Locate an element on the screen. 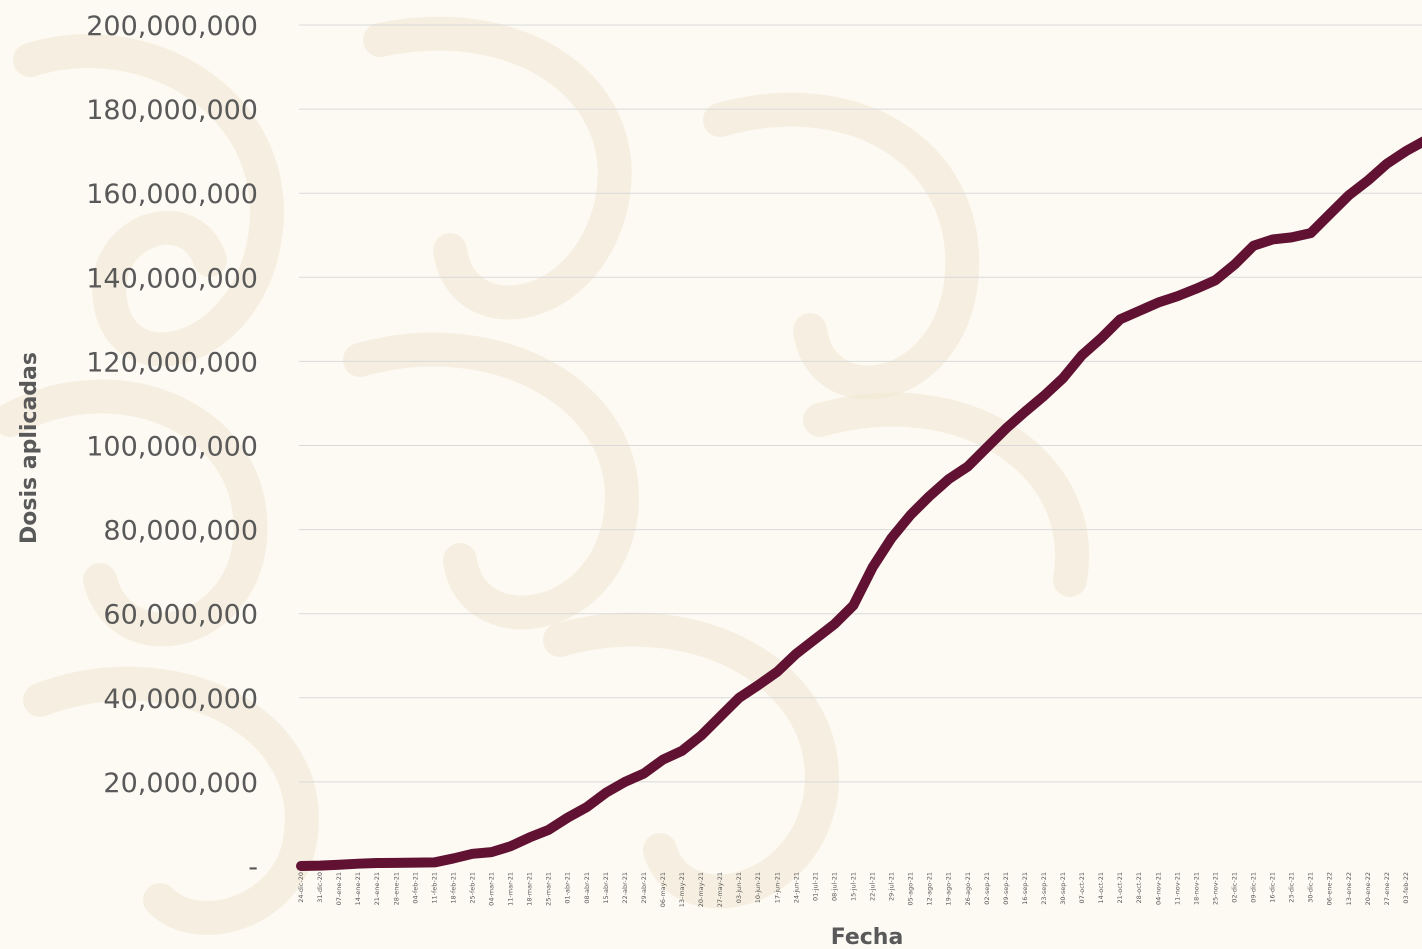 The height and width of the screenshot is (949, 1422). x-tick-label: 07-oct-21 is located at coordinates (1082, 887).